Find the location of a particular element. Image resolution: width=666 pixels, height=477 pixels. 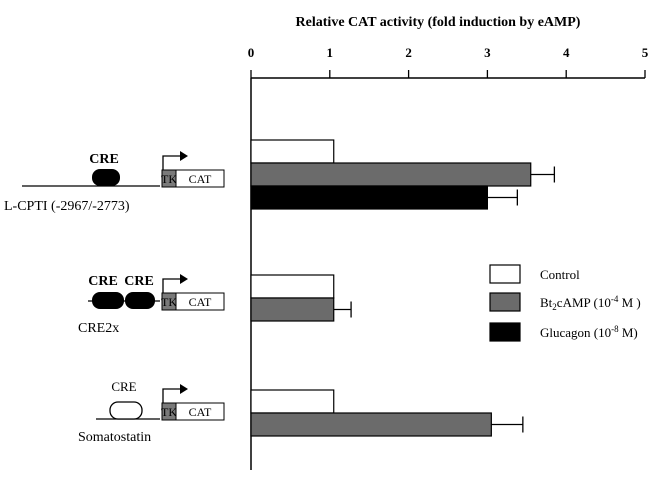

x-tick-label: 1 is located at coordinates (330, 52).